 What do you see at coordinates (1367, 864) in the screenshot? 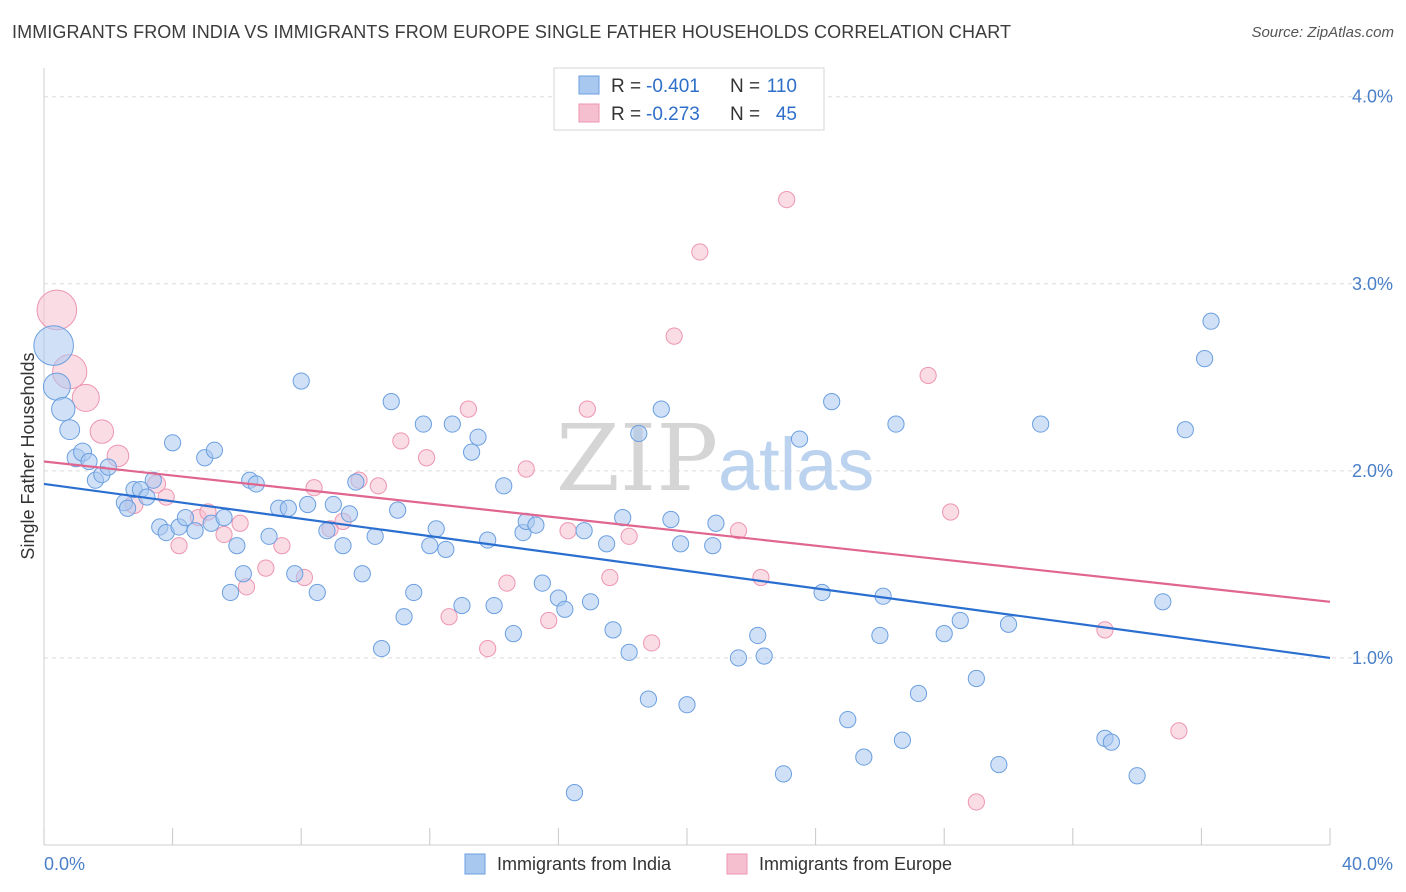
I see `x-tick-label-max: 40.0%` at bounding box center [1367, 864].